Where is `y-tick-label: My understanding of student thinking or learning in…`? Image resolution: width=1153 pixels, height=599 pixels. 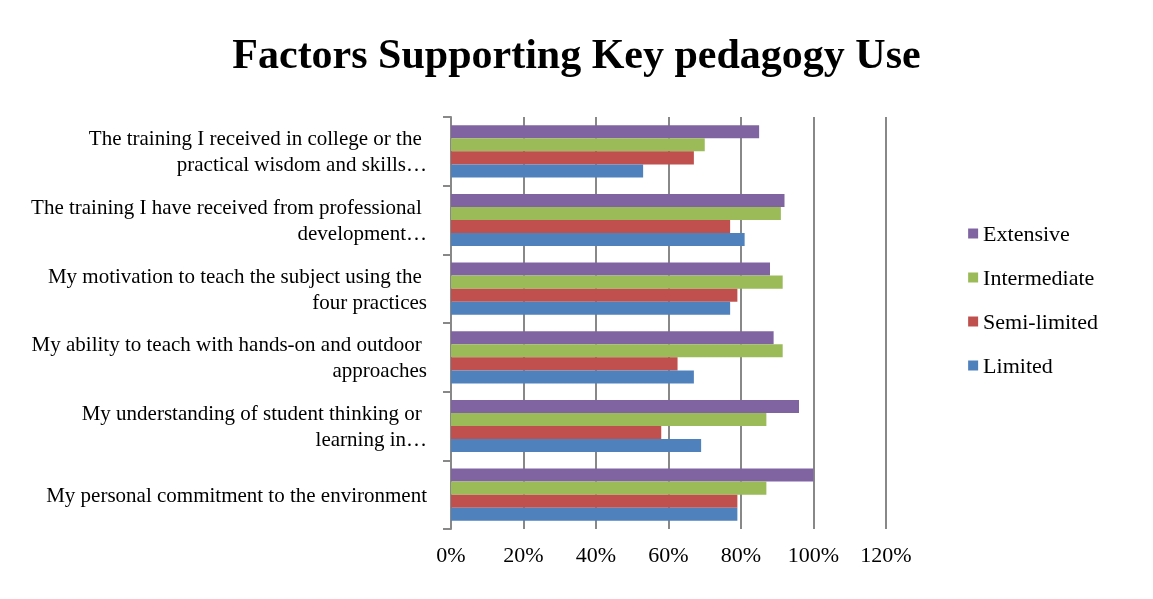
y-tick-label: My understanding of student thinking or learning in… is located at coordinates (254, 426).